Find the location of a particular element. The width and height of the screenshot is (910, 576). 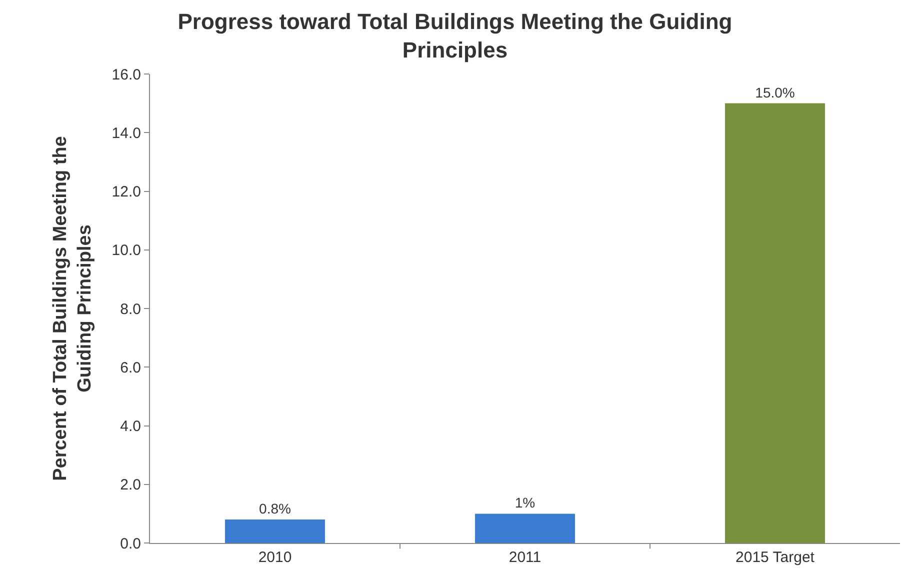

y-tick-label: 4.0 is located at coordinates (130, 426).